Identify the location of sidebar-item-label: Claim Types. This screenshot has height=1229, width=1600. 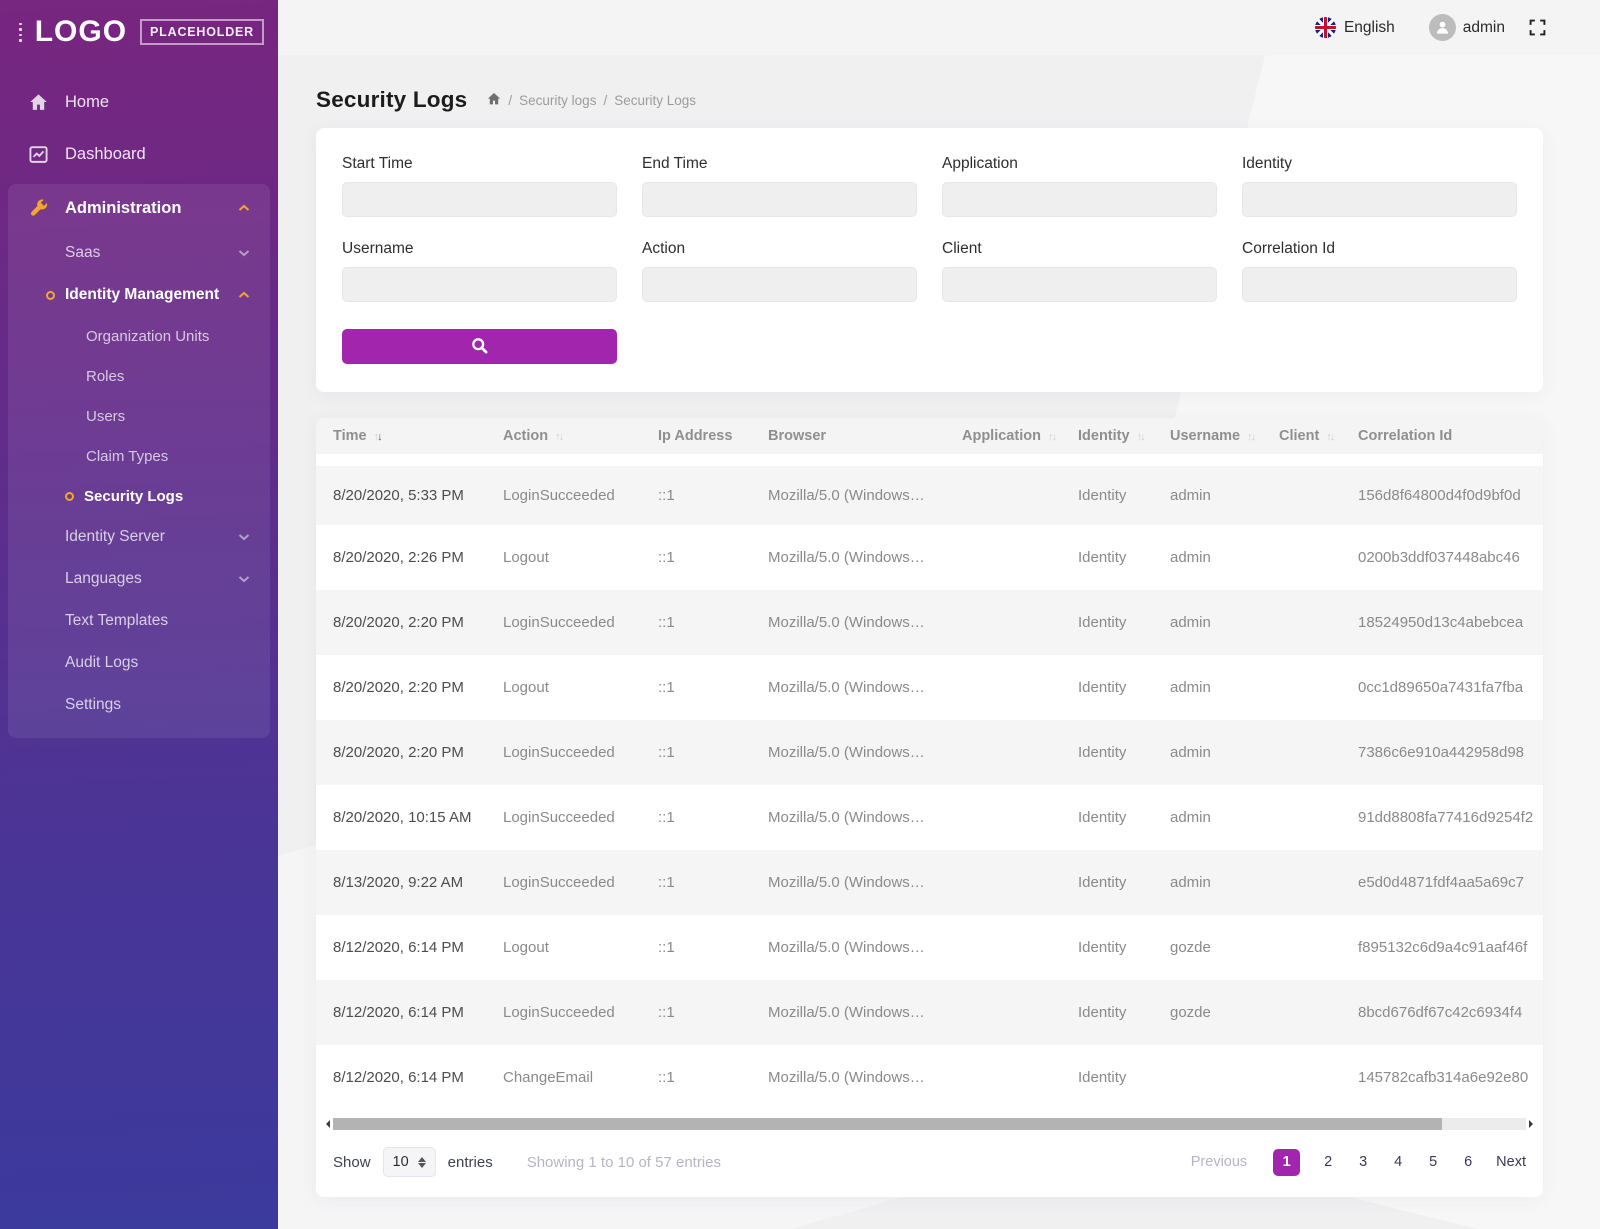
(127, 456).